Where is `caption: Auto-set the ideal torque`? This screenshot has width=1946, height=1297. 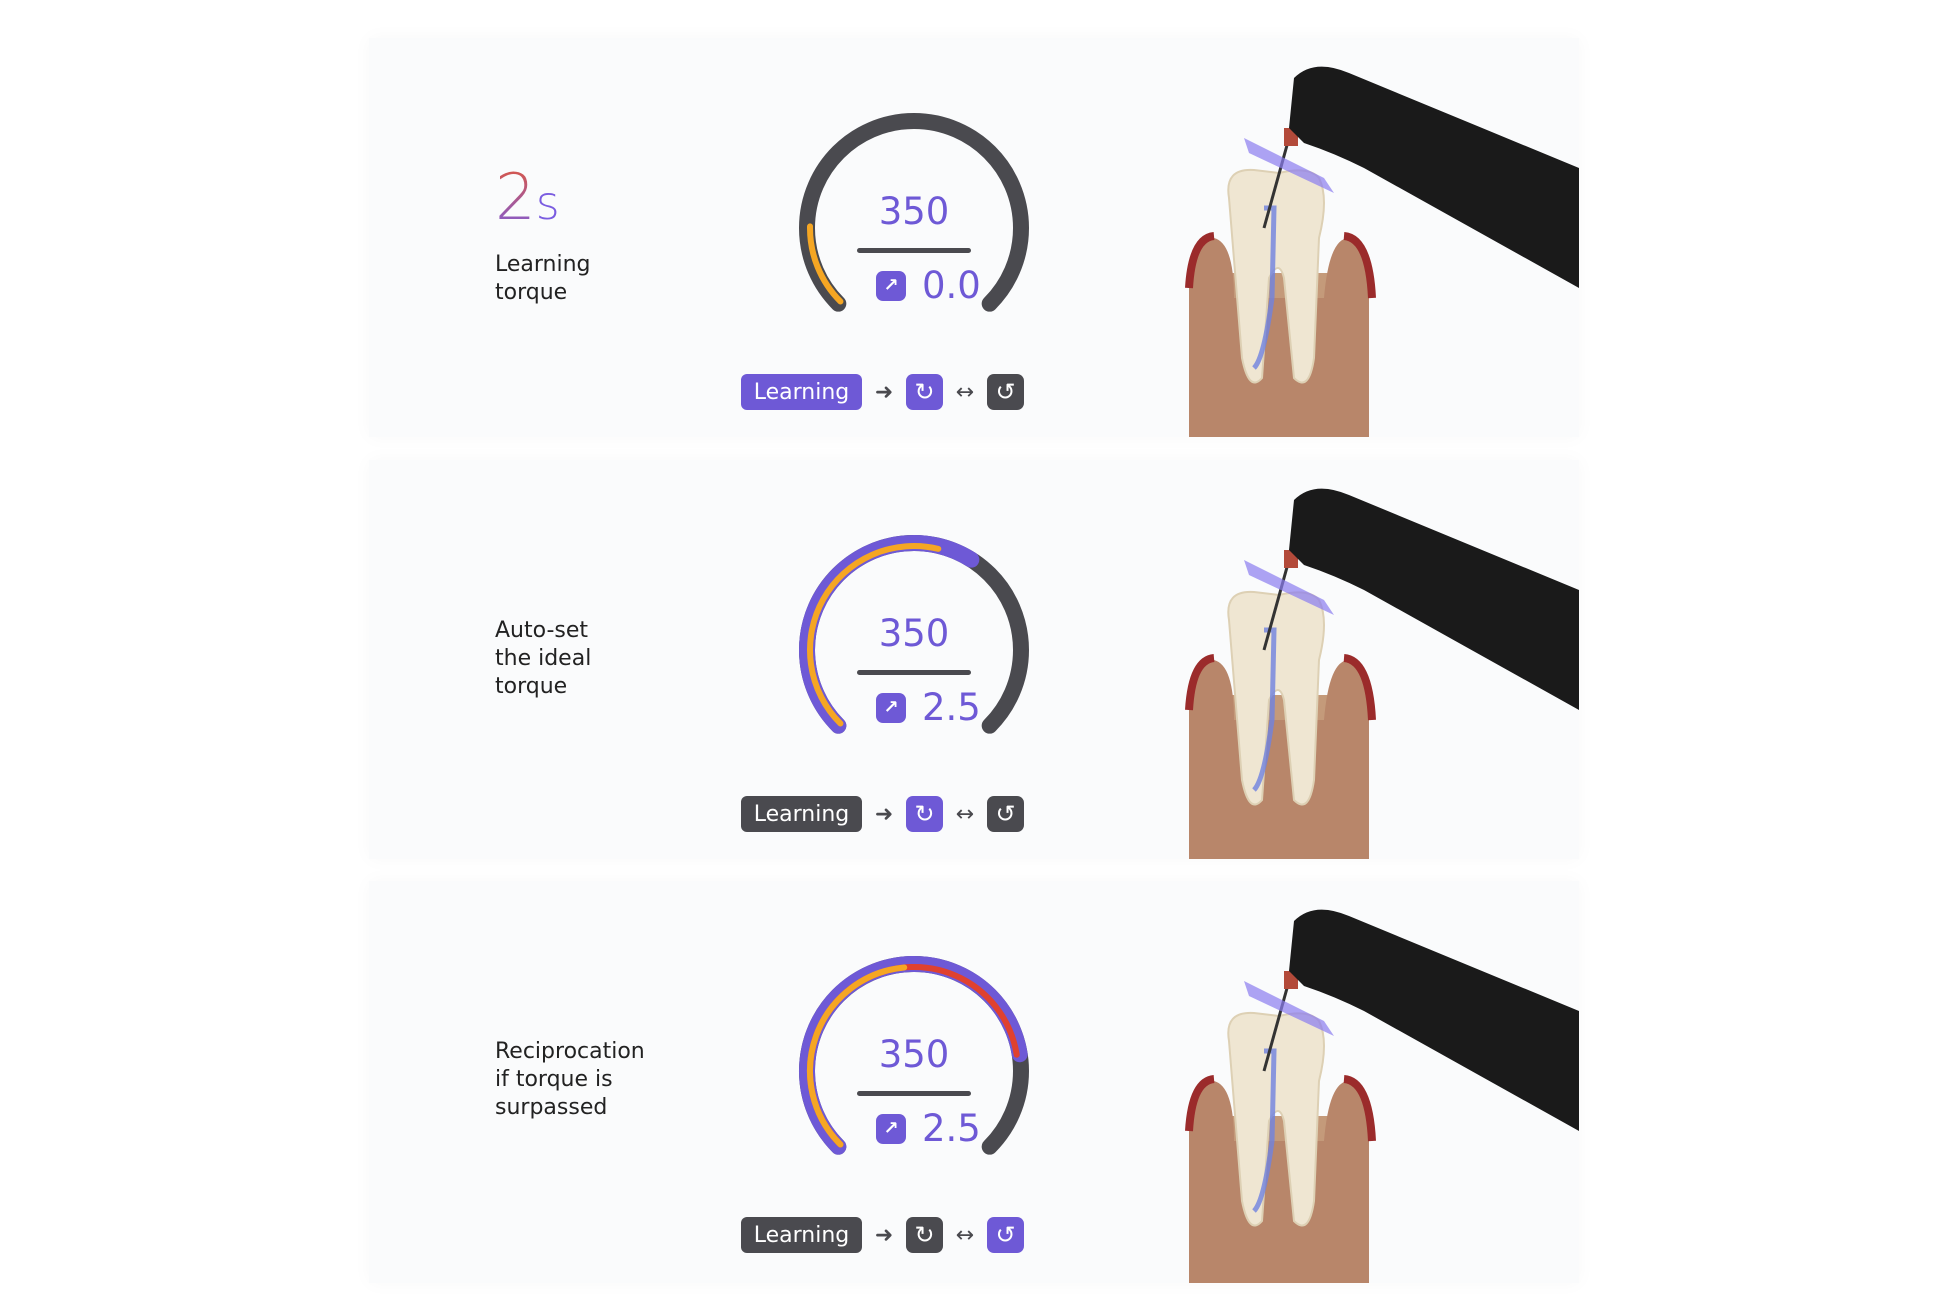
caption: Auto-set the ideal torque is located at coordinates (543, 659).